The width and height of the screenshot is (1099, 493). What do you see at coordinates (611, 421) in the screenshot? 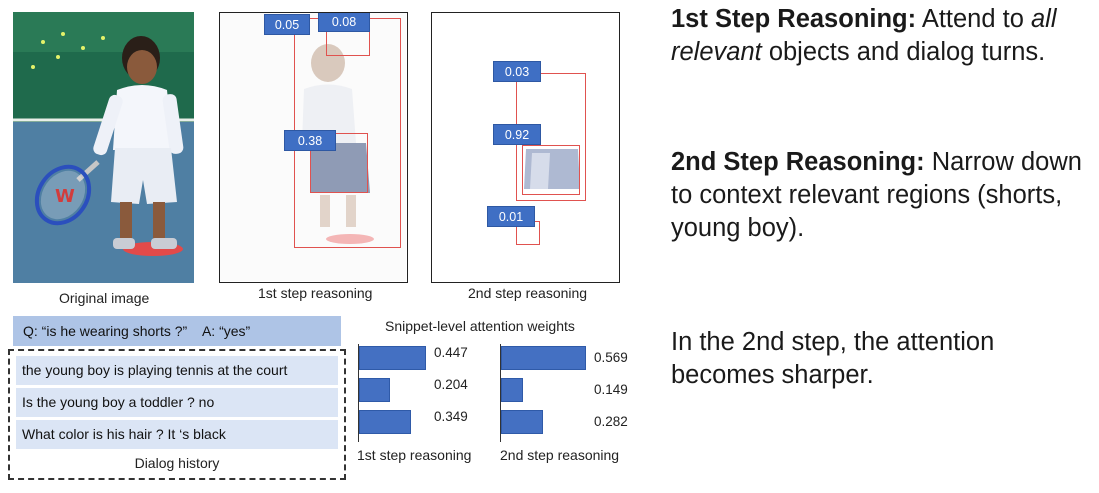
I see `step2-attention-value: 0.282` at bounding box center [611, 421].